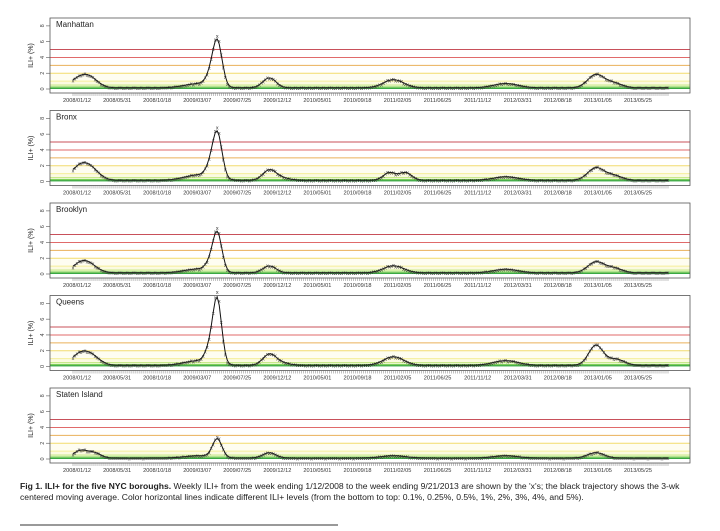 This screenshot has height=531, width=720. What do you see at coordinates (438, 379) in the screenshot?
I see `x-tick-label: 2011/06/25` at bounding box center [438, 379].